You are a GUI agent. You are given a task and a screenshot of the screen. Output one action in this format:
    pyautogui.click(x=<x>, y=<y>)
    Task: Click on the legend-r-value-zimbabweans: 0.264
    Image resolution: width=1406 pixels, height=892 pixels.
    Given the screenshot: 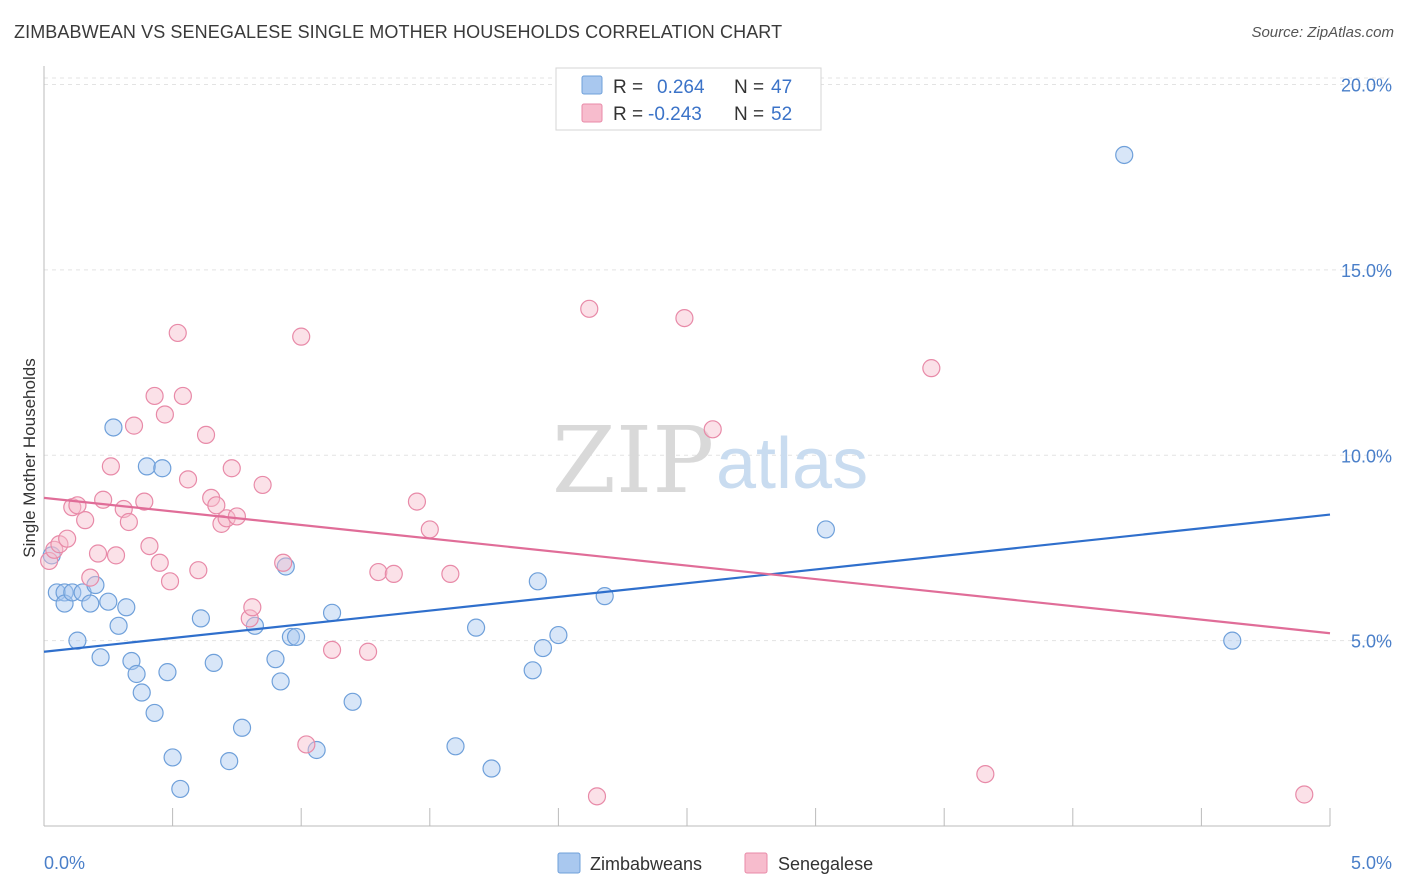 What is the action you would take?
    pyautogui.click(x=681, y=87)
    